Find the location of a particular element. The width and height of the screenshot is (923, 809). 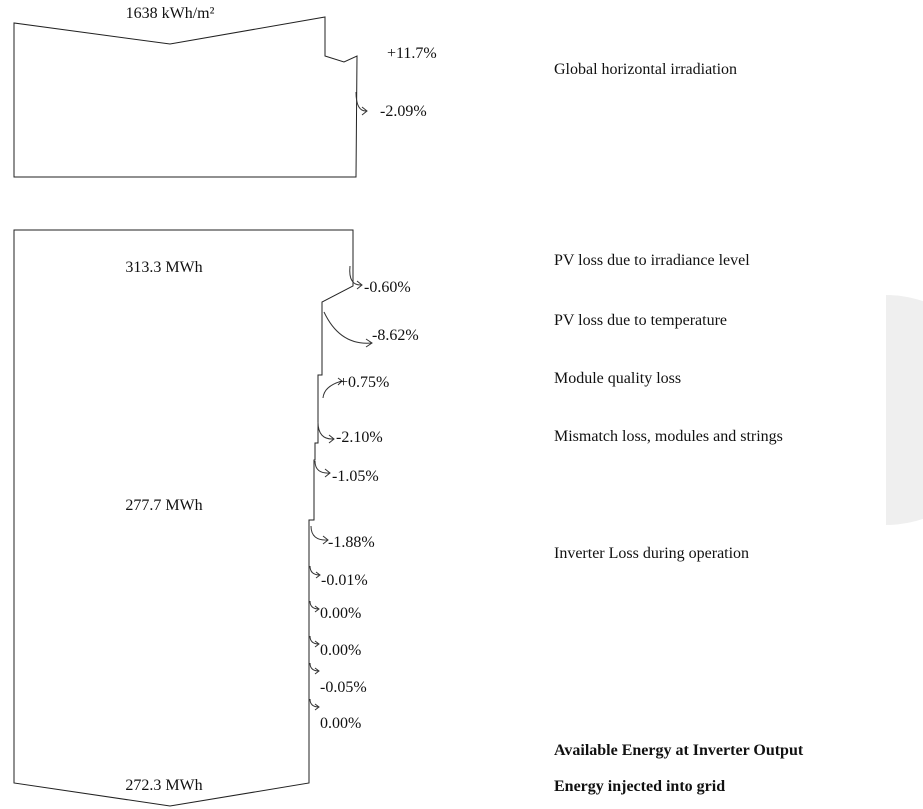

bottom-step-pct-9: 0.00% is located at coordinates (340, 650).